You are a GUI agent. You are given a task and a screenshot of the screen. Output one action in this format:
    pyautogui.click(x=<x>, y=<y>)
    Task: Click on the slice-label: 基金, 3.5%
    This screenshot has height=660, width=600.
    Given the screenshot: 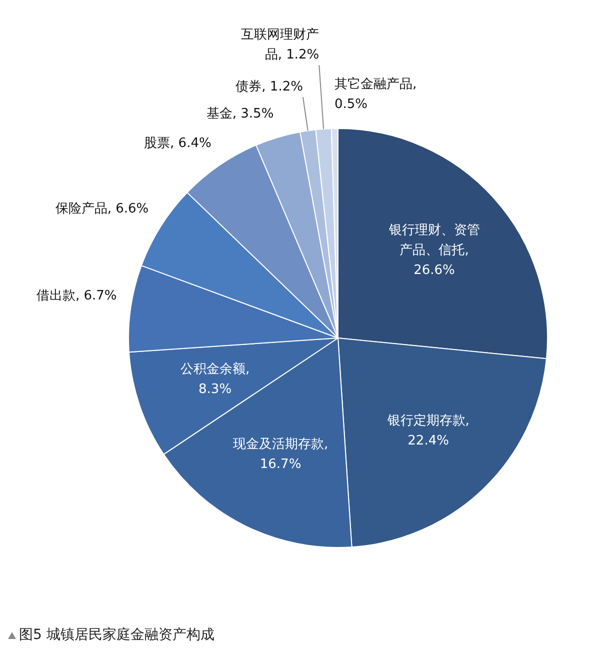 What is the action you would take?
    pyautogui.click(x=240, y=114)
    